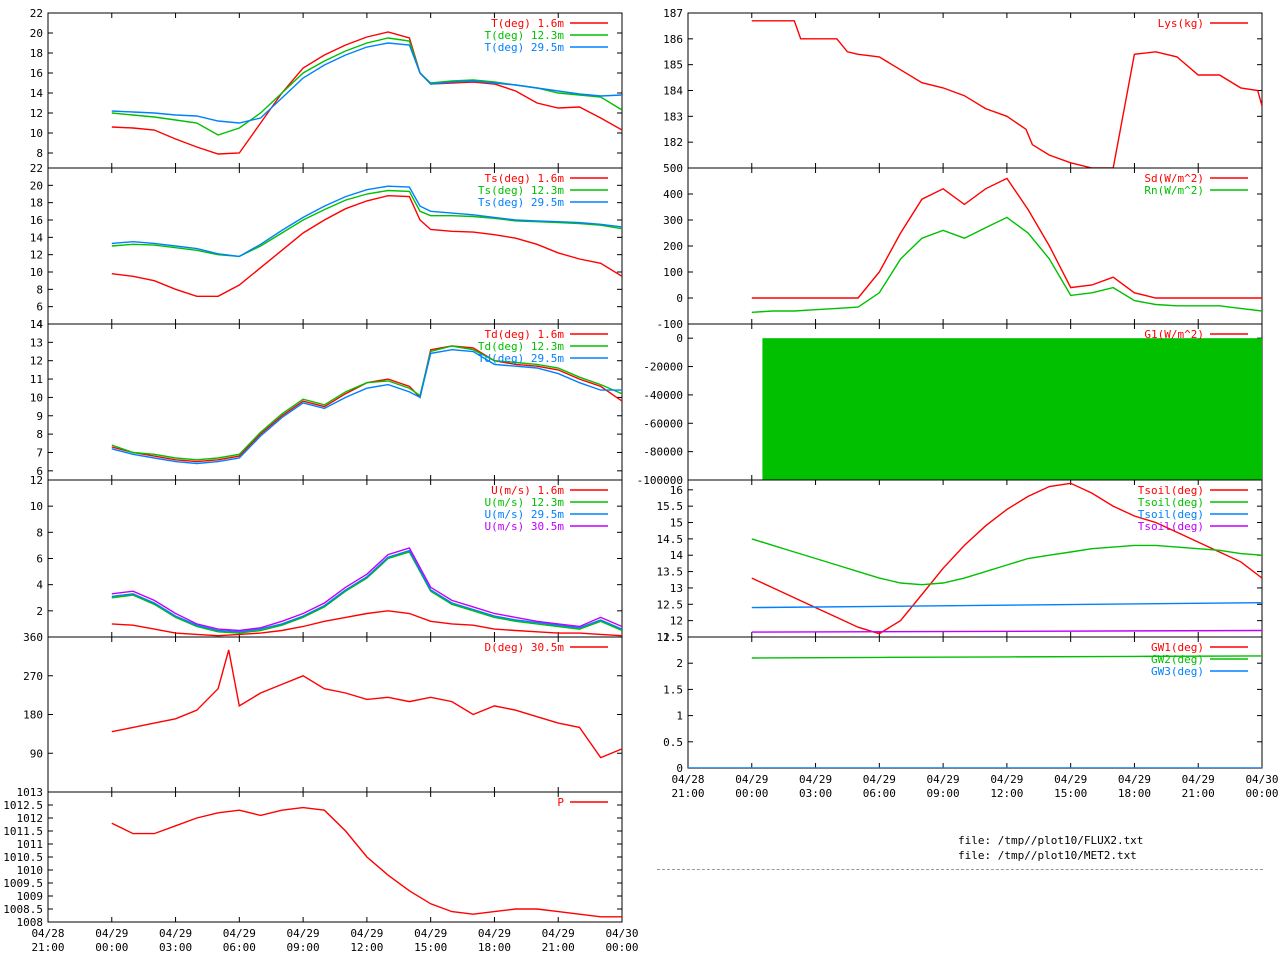 The height and width of the screenshot is (960, 1280). What do you see at coordinates (673, 168) in the screenshot?
I see `y-tick-label: 500` at bounding box center [673, 168].